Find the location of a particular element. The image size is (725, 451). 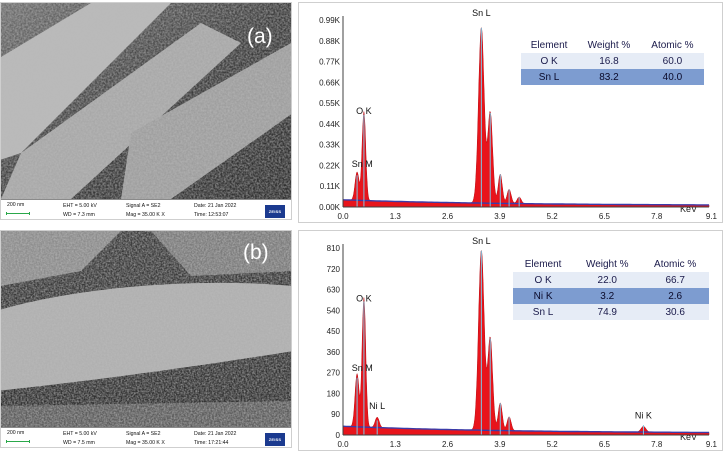

panel-label-b: (b) is located at coordinates (256, 252).